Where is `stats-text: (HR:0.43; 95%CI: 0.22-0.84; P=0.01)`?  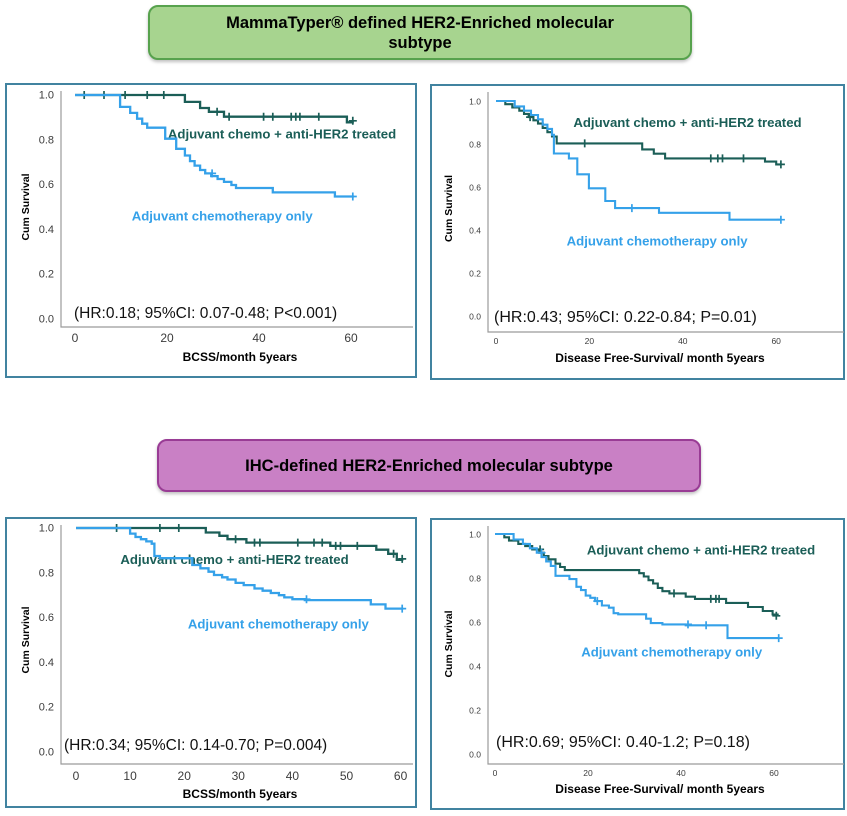 stats-text: (HR:0.43; 95%CI: 0.22-0.84; P=0.01) is located at coordinates (625, 317).